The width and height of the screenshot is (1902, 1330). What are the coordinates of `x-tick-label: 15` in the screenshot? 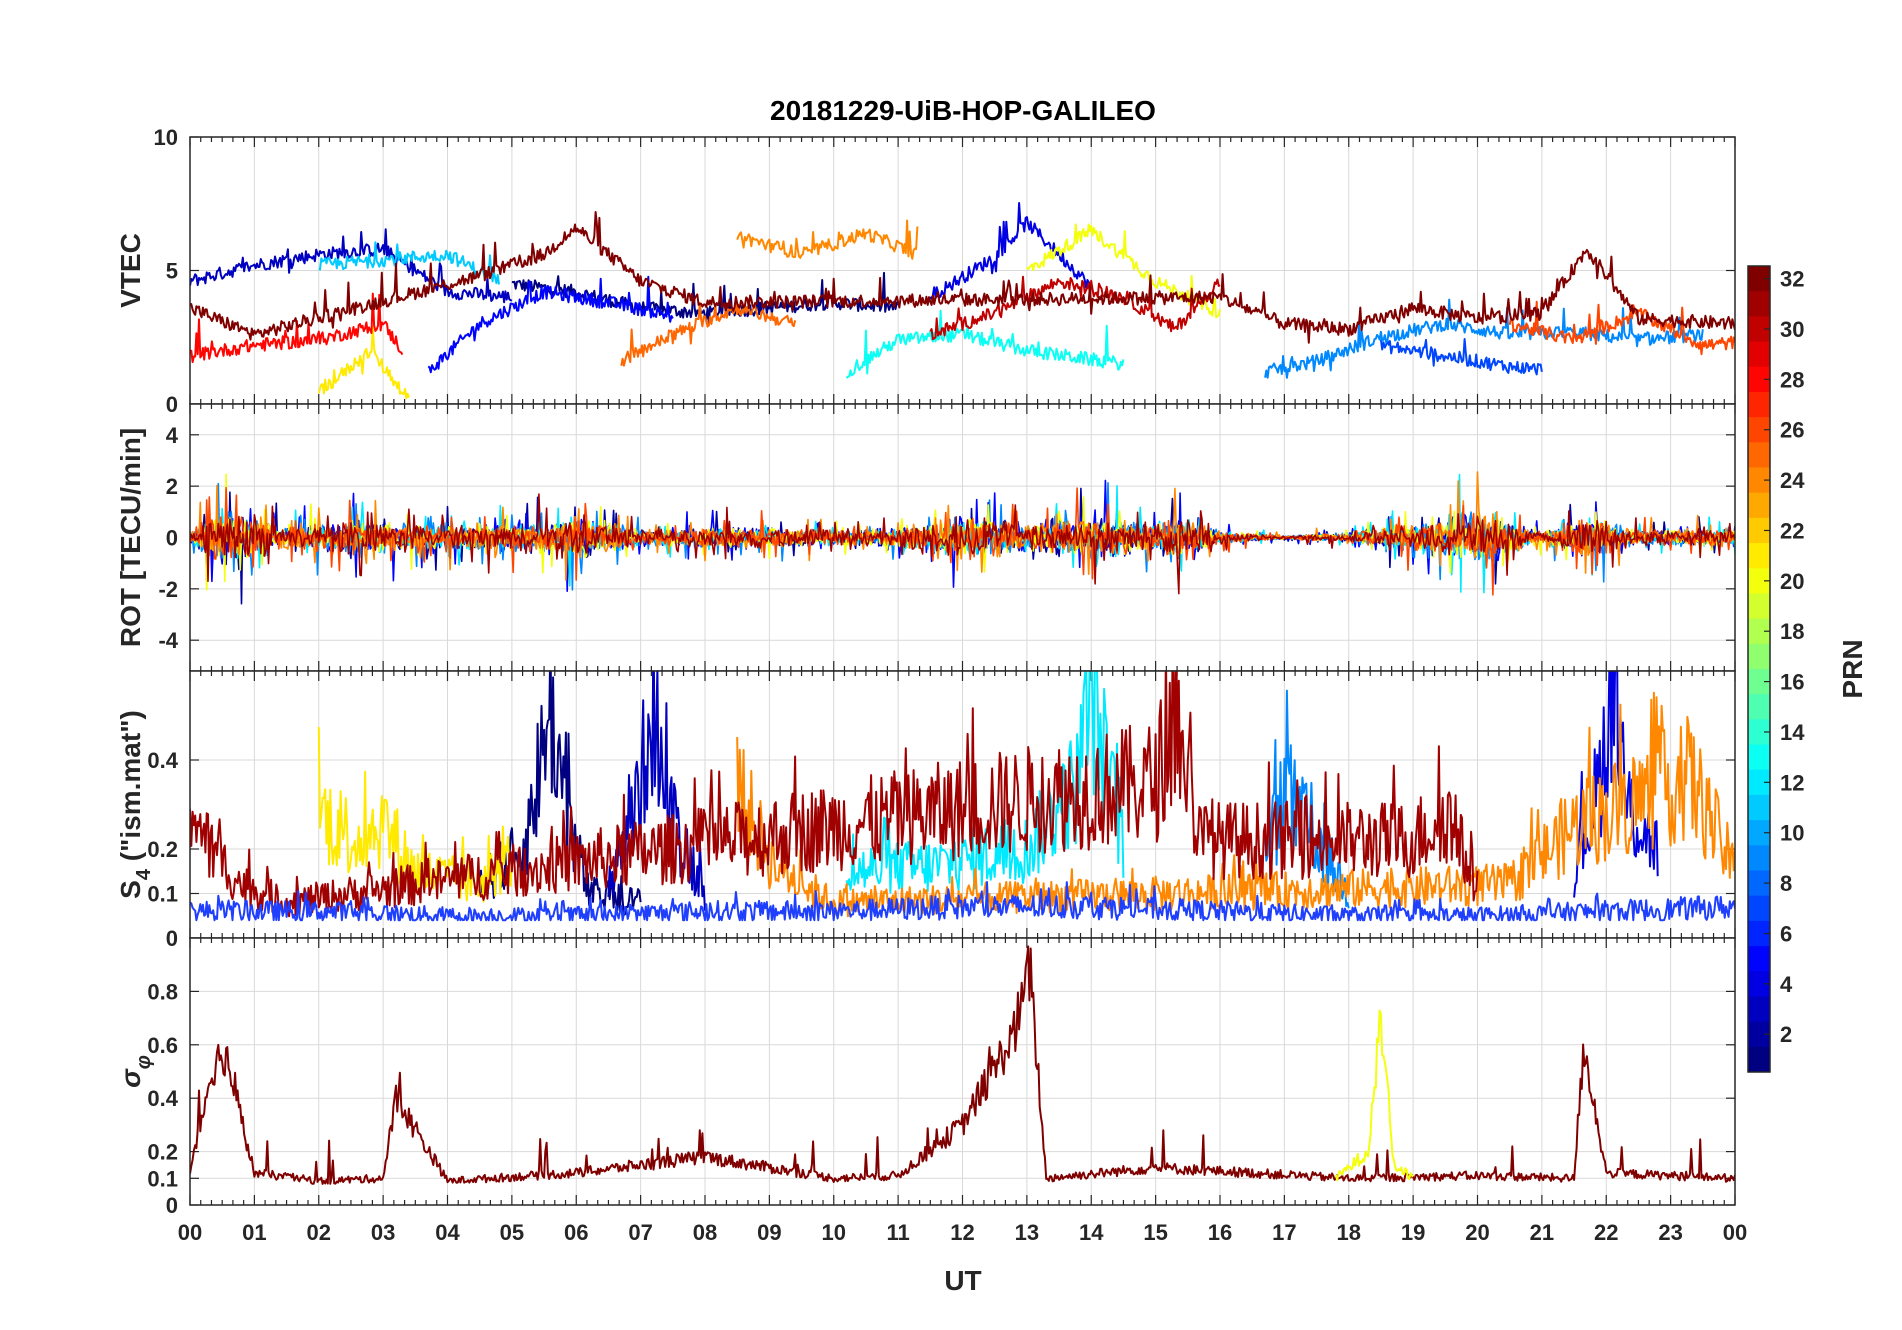 It's located at (1155, 1232).